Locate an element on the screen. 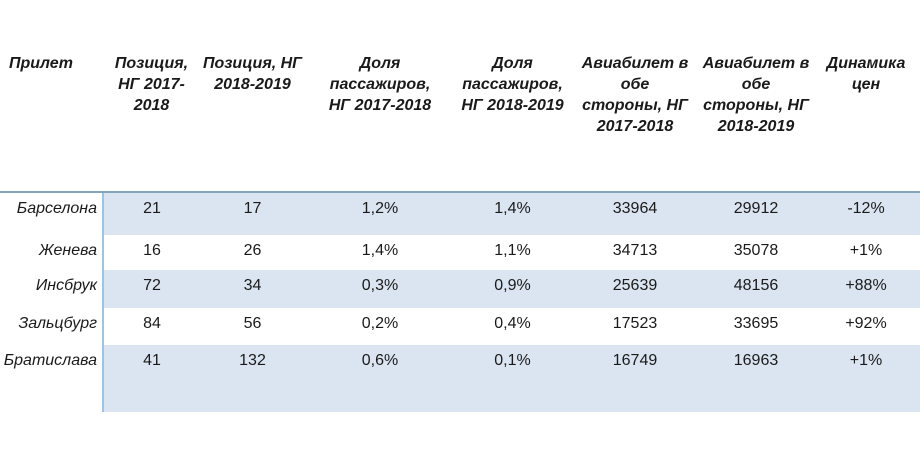  value-cell: 16749 is located at coordinates (635, 378).